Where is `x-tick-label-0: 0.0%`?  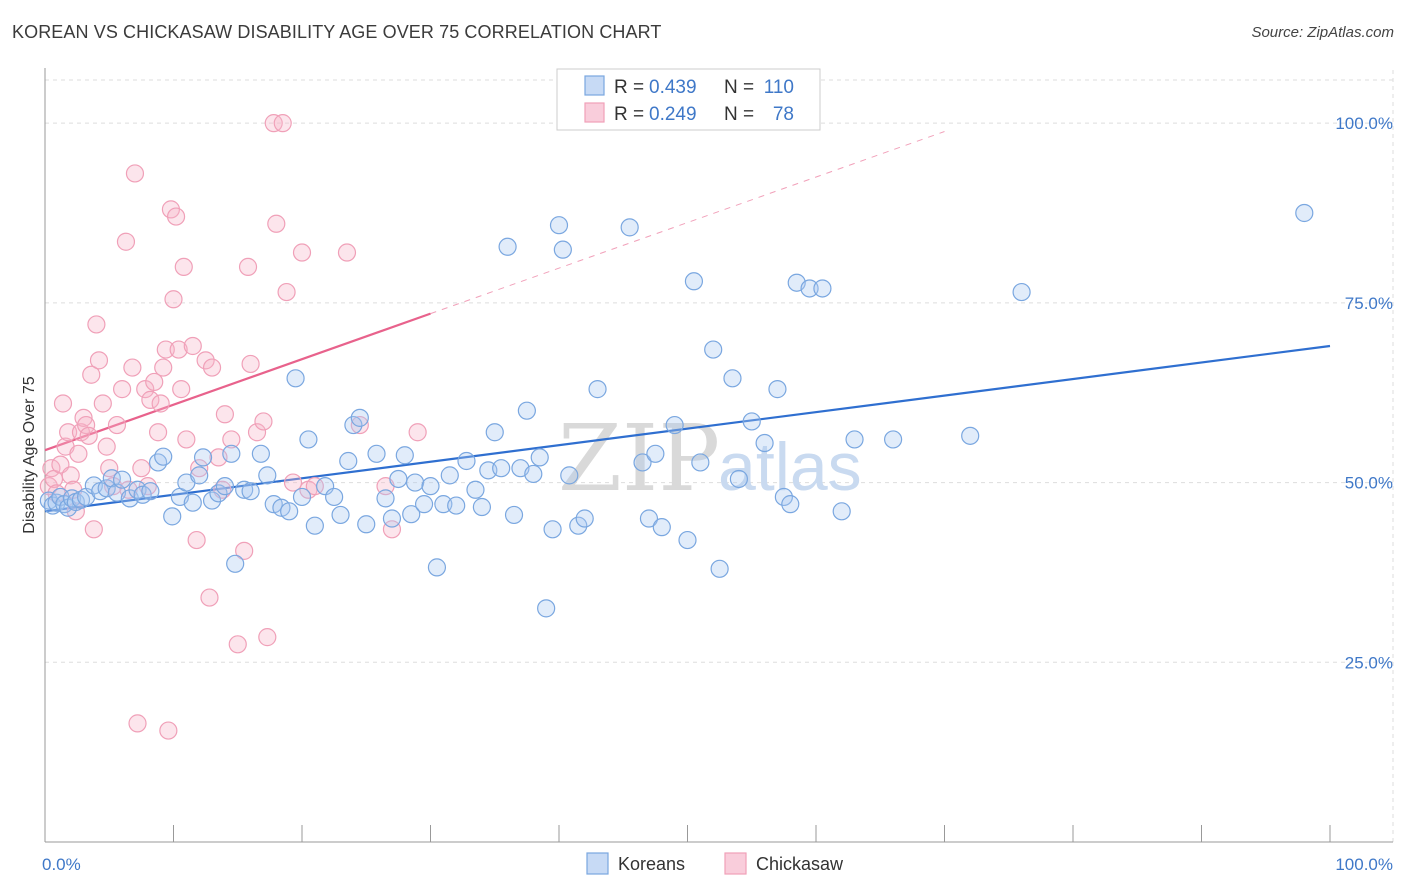
x-tick-label-0: 0.0% is located at coordinates (61, 864).